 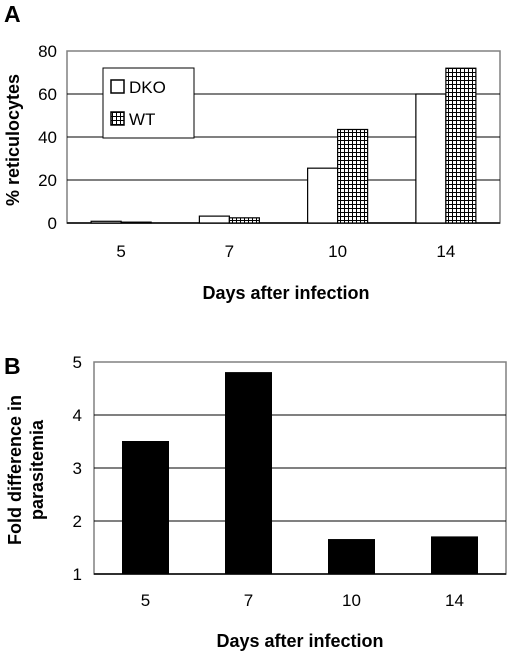 What do you see at coordinates (299, 641) in the screenshot?
I see `panel-b-x-axis-title: Days after infection` at bounding box center [299, 641].